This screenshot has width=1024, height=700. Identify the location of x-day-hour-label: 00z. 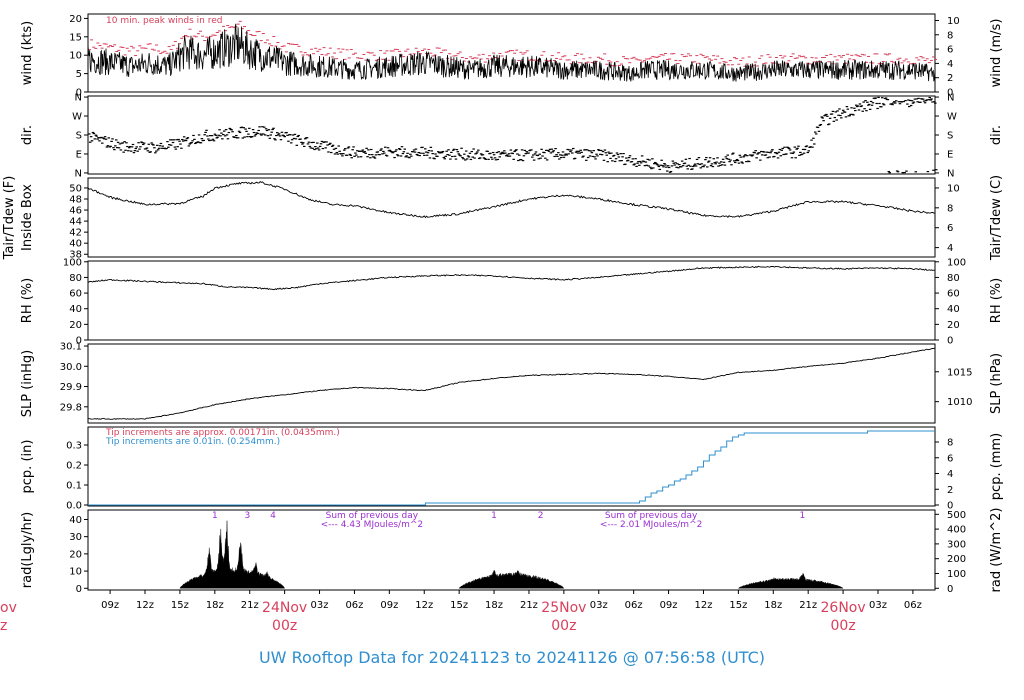
(843, 626).